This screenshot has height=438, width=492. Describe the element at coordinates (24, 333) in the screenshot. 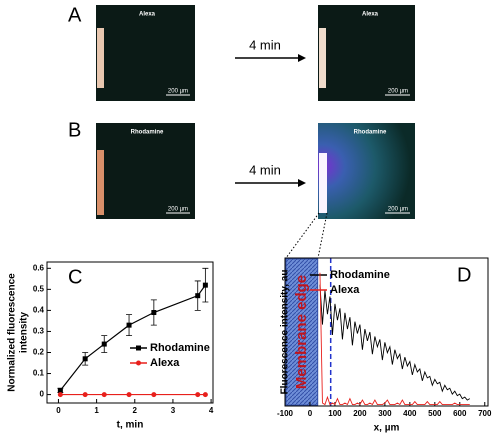

I see `y-axis-label: intensity` at that location.